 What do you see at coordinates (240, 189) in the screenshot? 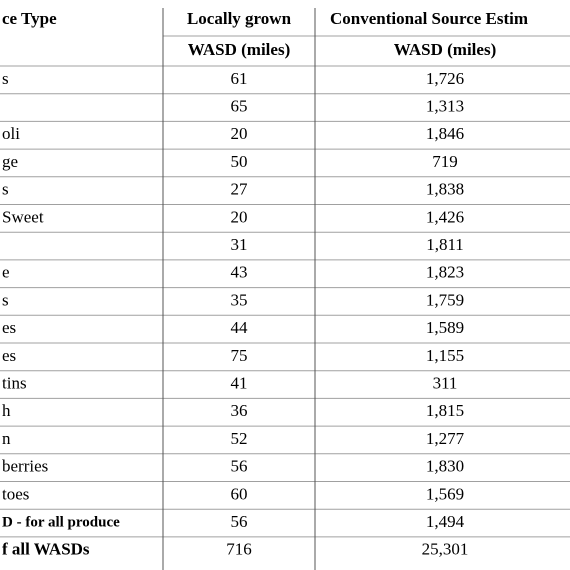
I see `cell: 27` at bounding box center [240, 189].